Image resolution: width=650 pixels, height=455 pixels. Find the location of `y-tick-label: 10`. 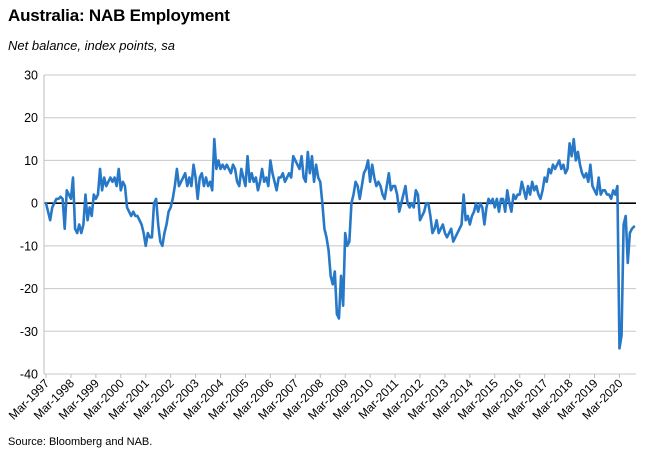

y-tick-label: 10 is located at coordinates (31, 161).